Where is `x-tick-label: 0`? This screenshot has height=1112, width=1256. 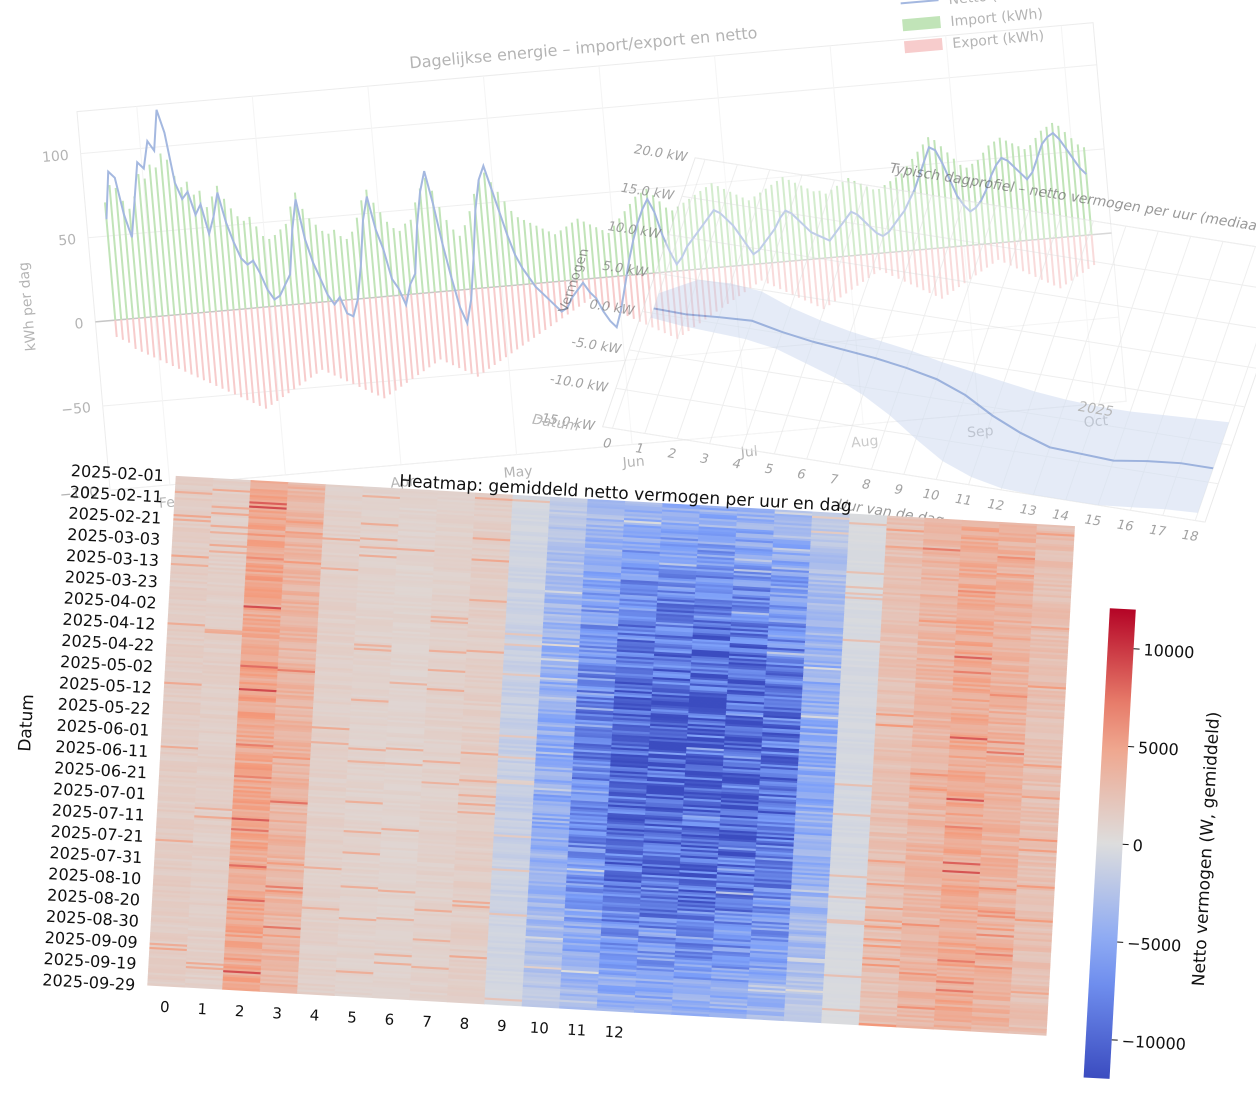 x-tick-label: 0 is located at coordinates (606, 444).